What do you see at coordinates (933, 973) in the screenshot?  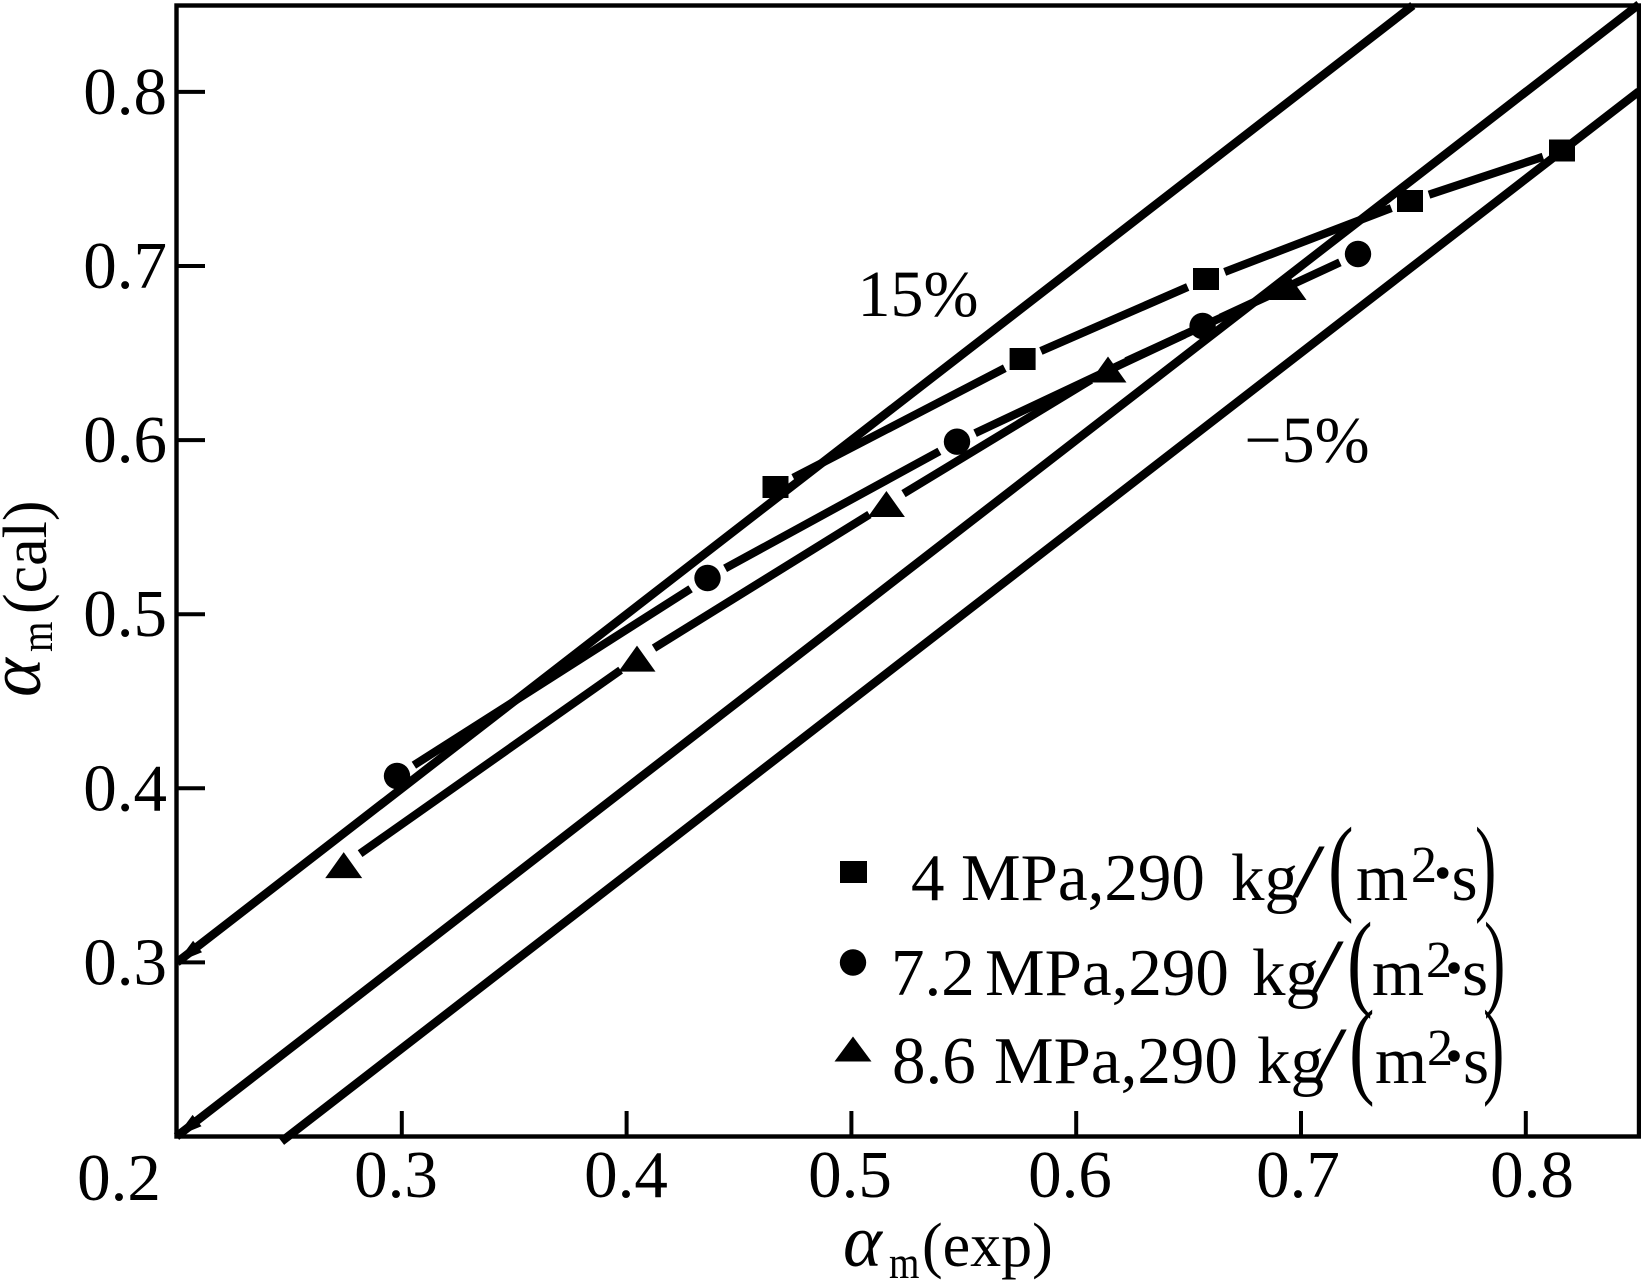 I see `svg-text: 7.2` at bounding box center [933, 973].